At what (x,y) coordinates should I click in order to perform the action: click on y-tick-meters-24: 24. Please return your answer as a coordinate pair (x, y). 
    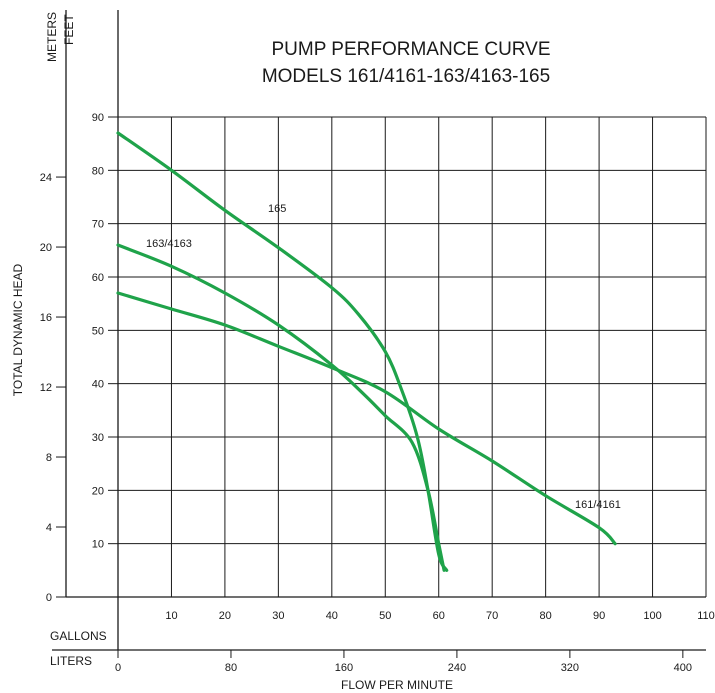
    Looking at the image, I should click on (46, 178).